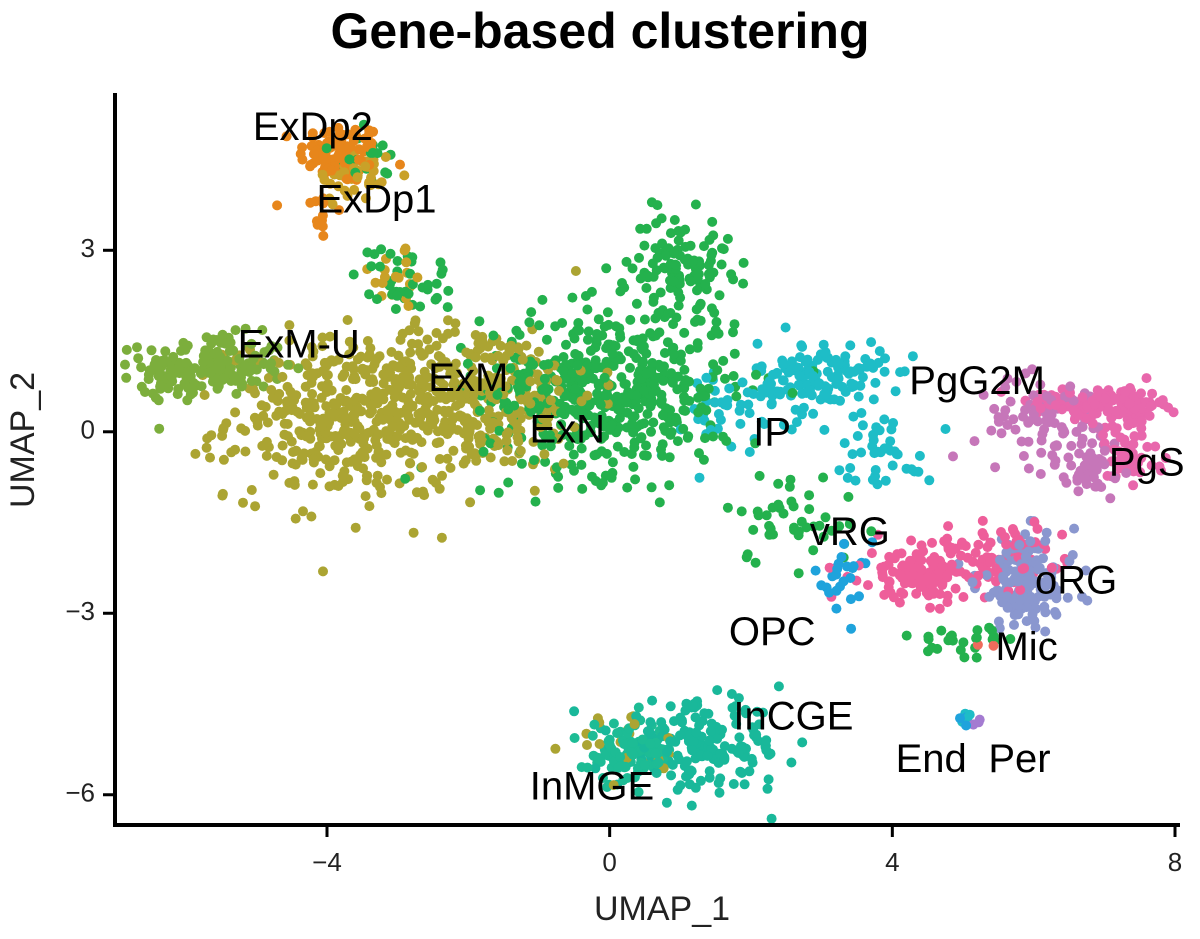  Describe the element at coordinates (772, 632) in the screenshot. I see `cluster-label-opc: OPC` at that location.